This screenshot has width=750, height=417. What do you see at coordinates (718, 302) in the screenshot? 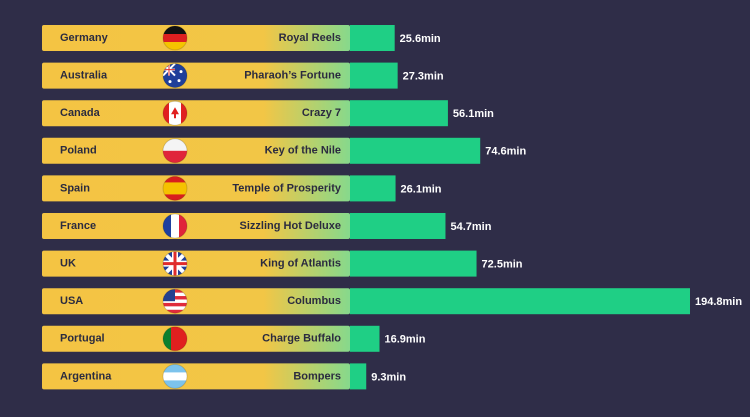
I see `value-label: 194.8min` at bounding box center [718, 302].